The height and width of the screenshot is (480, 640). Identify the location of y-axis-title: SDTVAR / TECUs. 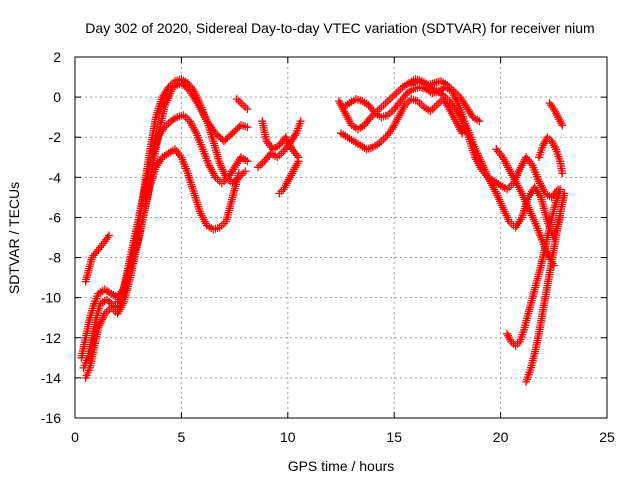
(14, 238).